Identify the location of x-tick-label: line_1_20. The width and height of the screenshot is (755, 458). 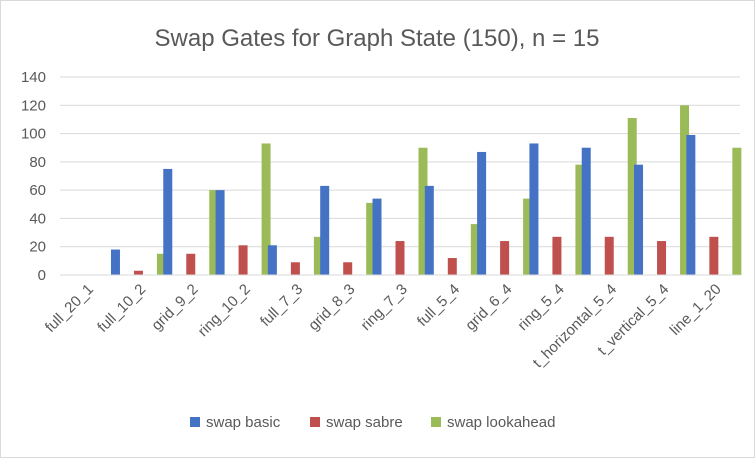
(696, 310).